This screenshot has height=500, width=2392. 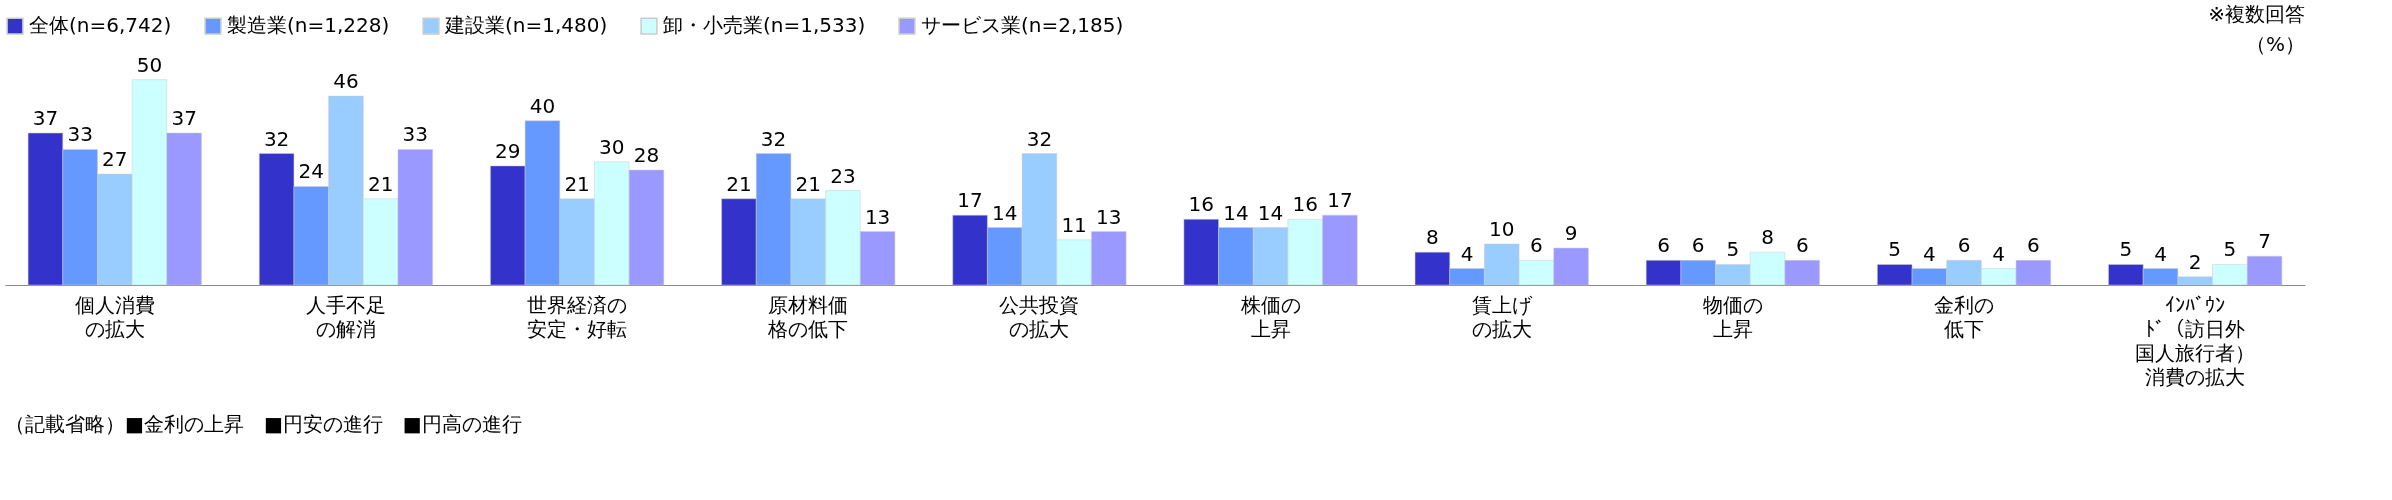 What do you see at coordinates (1502, 228) in the screenshot?
I see `data-label: 10` at bounding box center [1502, 228].